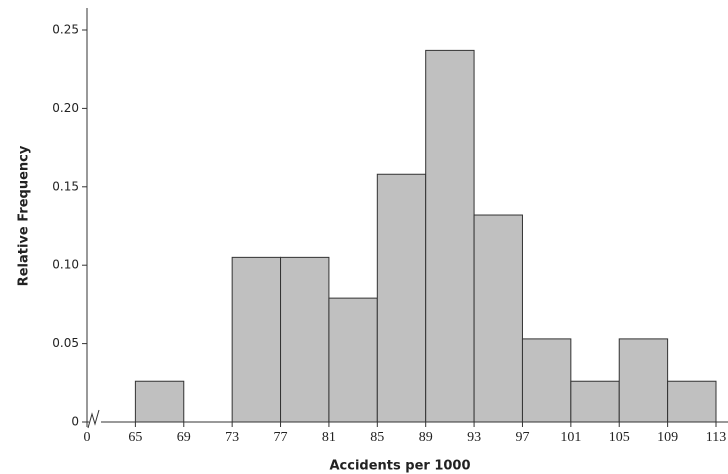  I want to click on axis-break-gap, so click(95, 422).